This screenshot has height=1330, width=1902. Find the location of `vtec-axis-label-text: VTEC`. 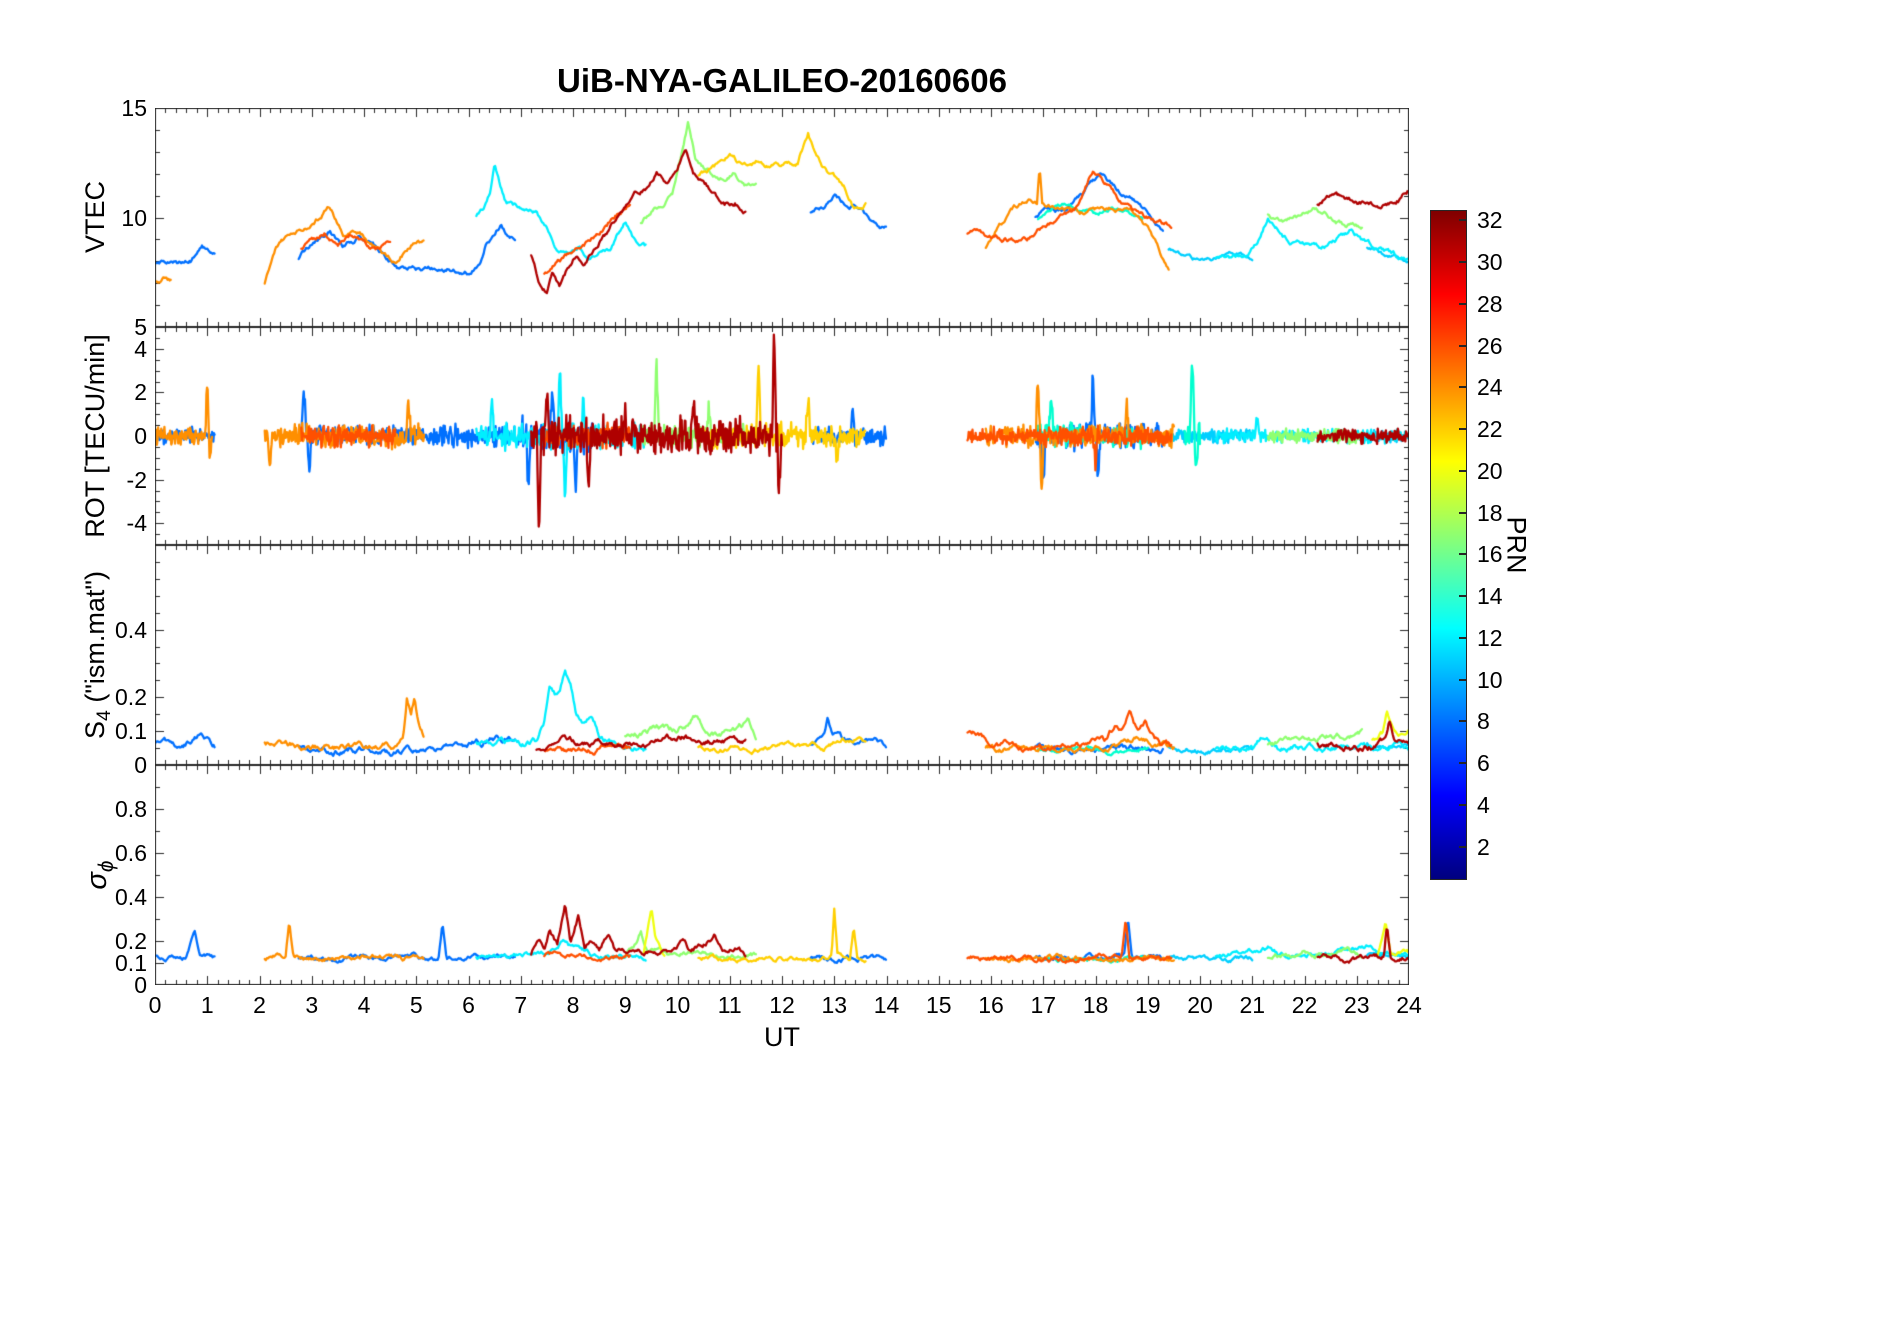

vtec-axis-label-text: VTEC is located at coordinates (94, 217).